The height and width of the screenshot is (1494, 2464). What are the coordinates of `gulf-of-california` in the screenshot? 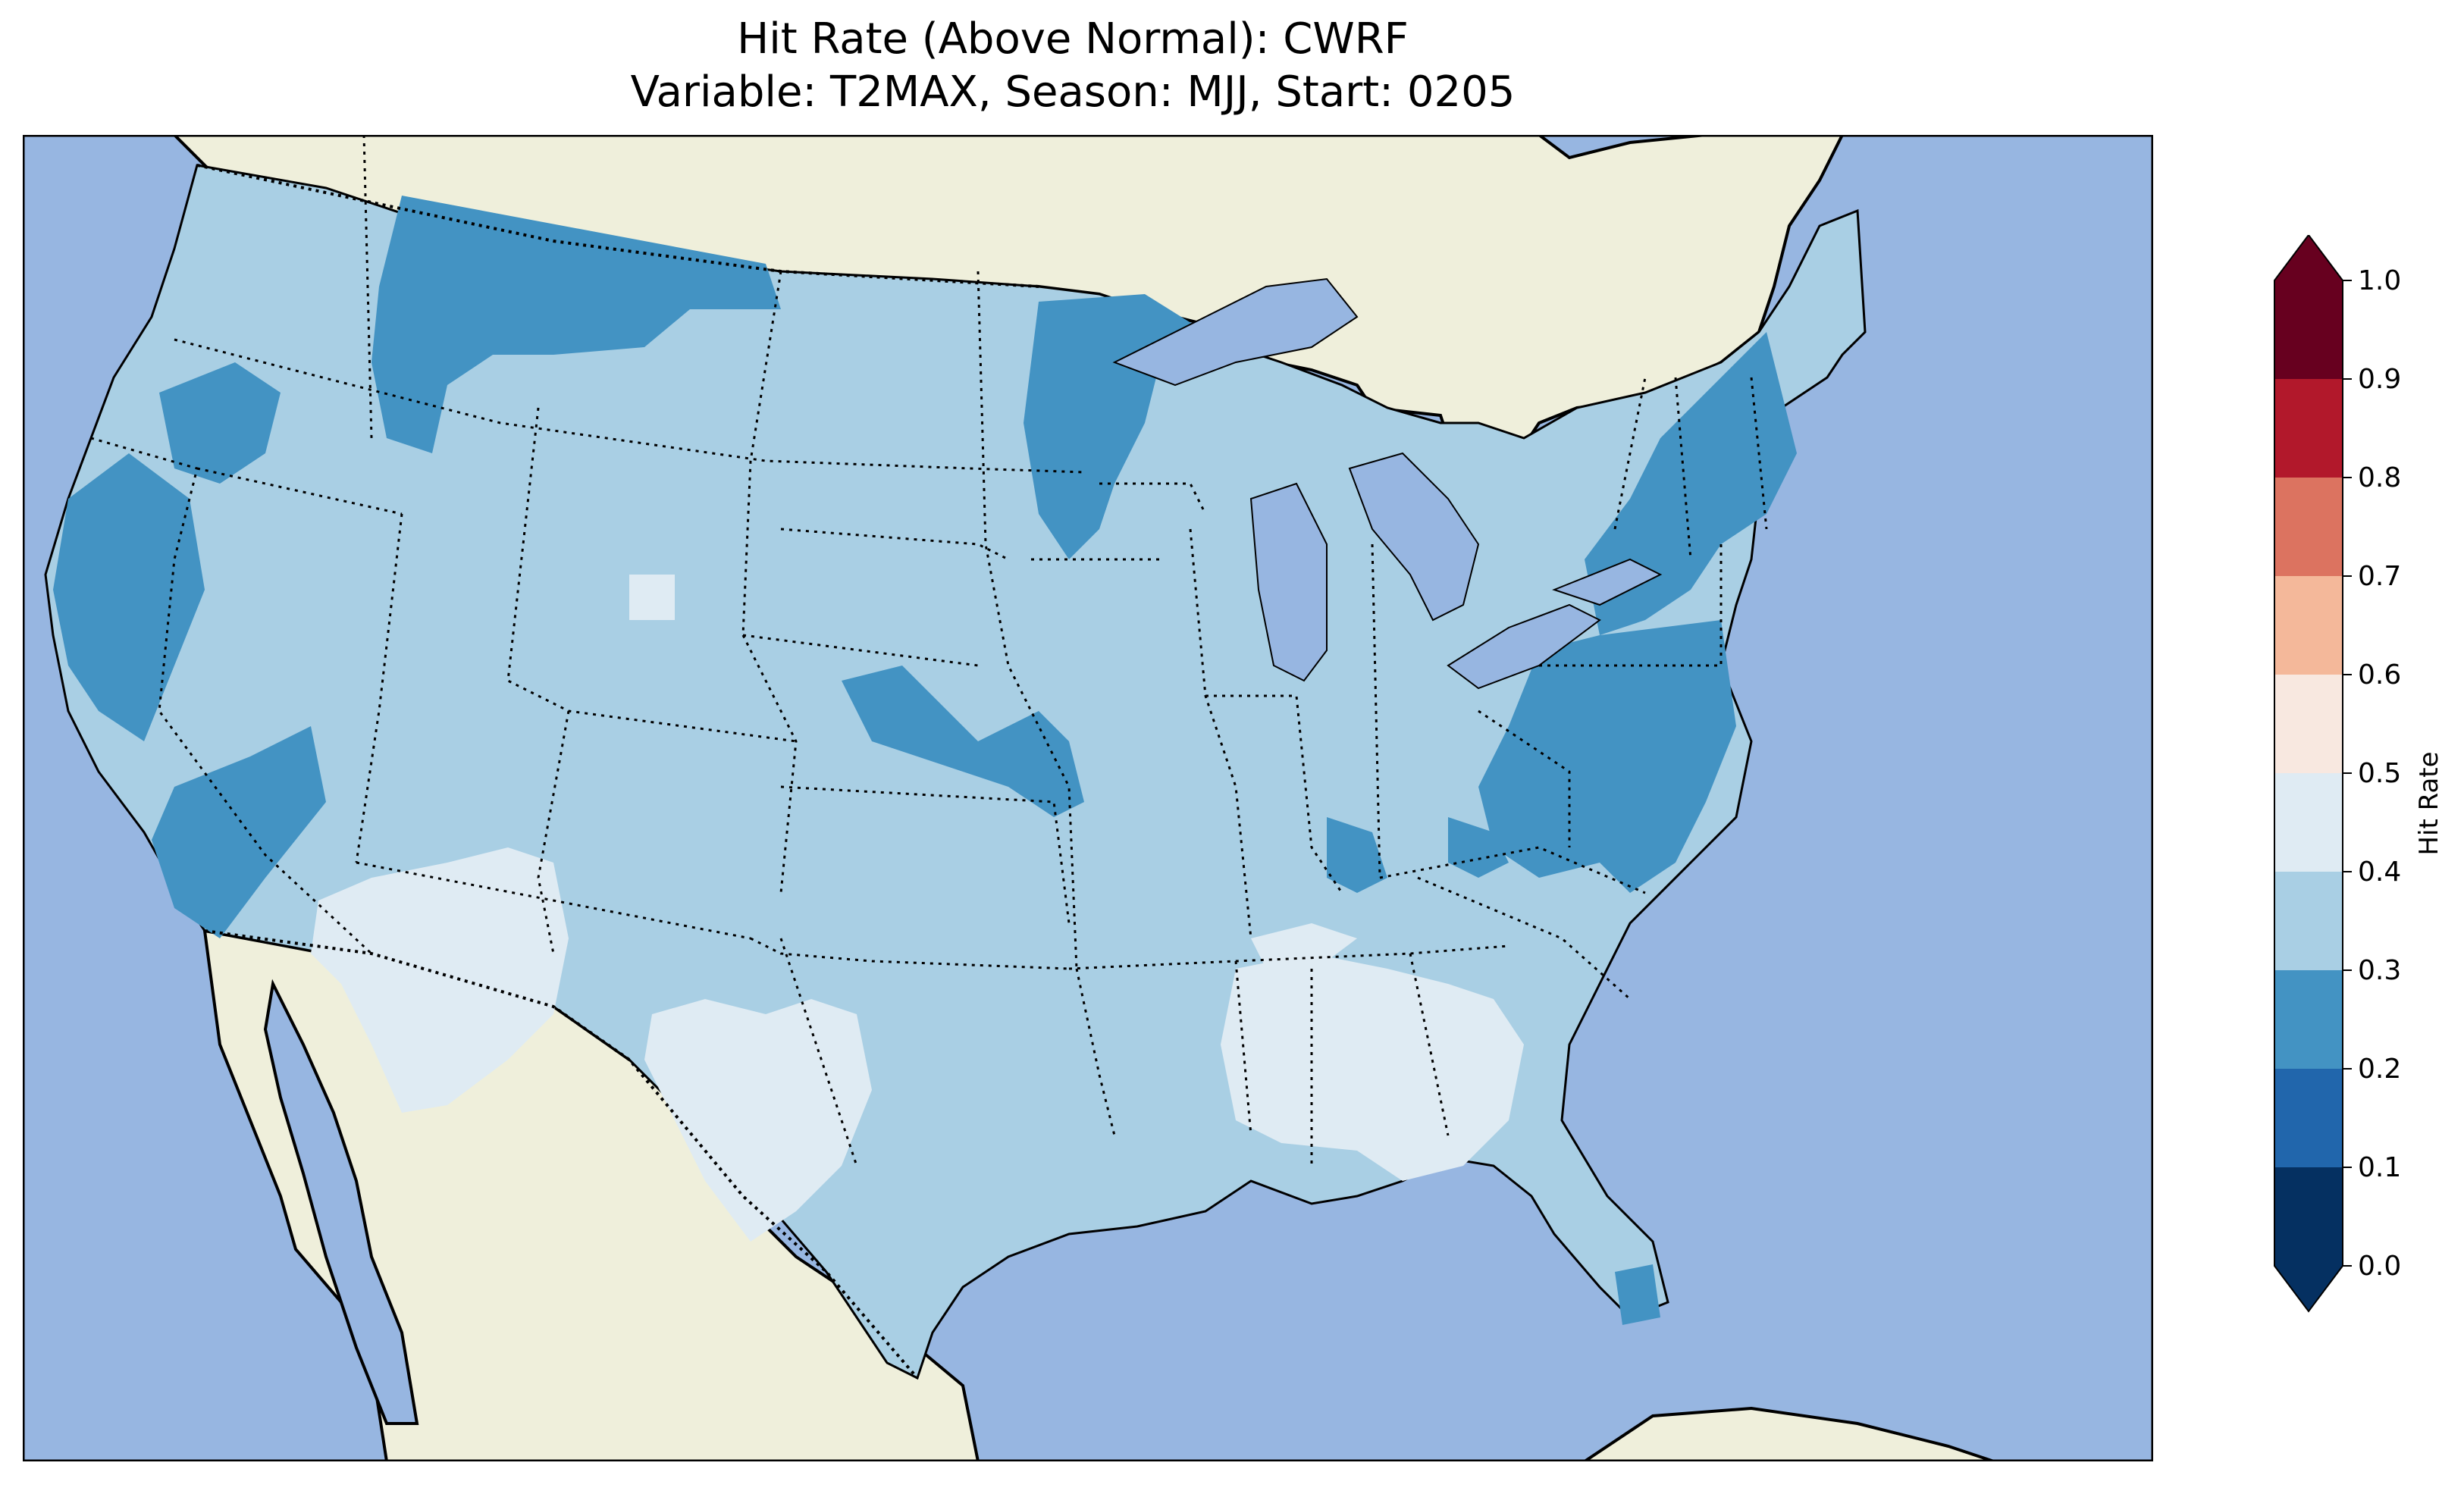 It's located at (341, 1202).